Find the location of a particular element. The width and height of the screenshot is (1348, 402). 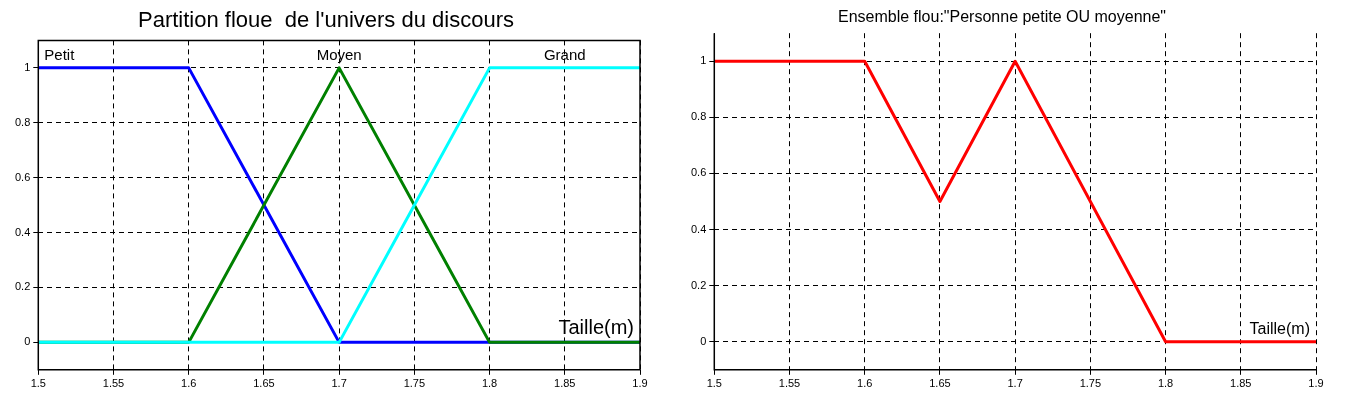

series-label: Petit is located at coordinates (60, 55).